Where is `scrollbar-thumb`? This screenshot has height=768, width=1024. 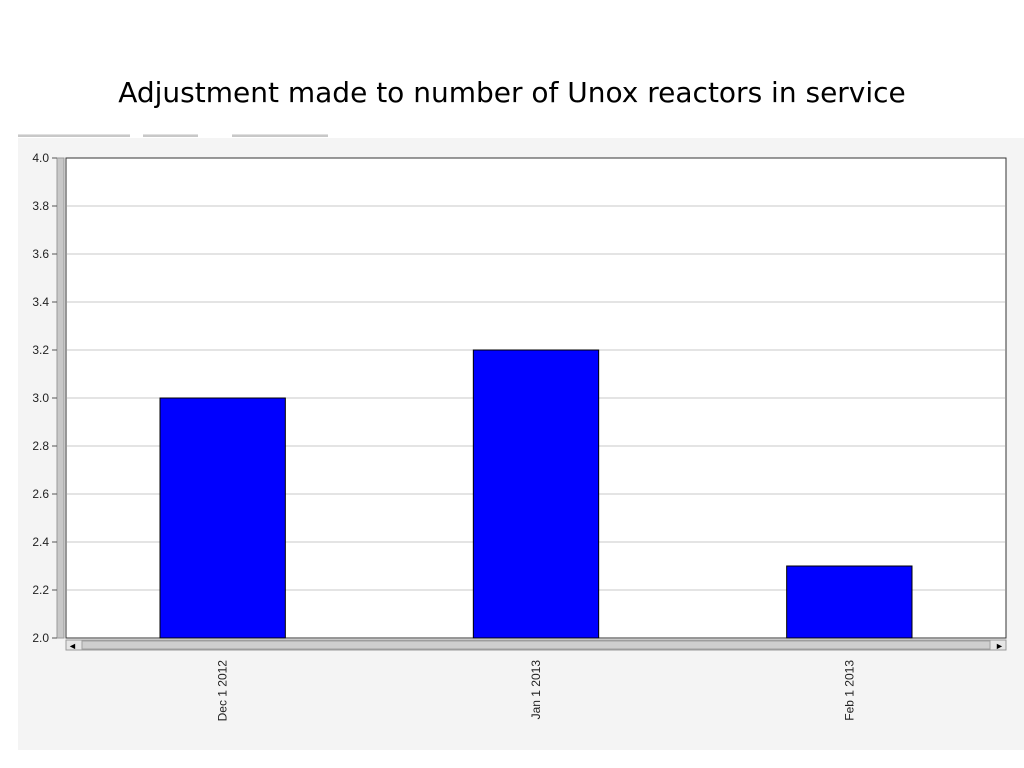
scrollbar-thumb is located at coordinates (536, 645).